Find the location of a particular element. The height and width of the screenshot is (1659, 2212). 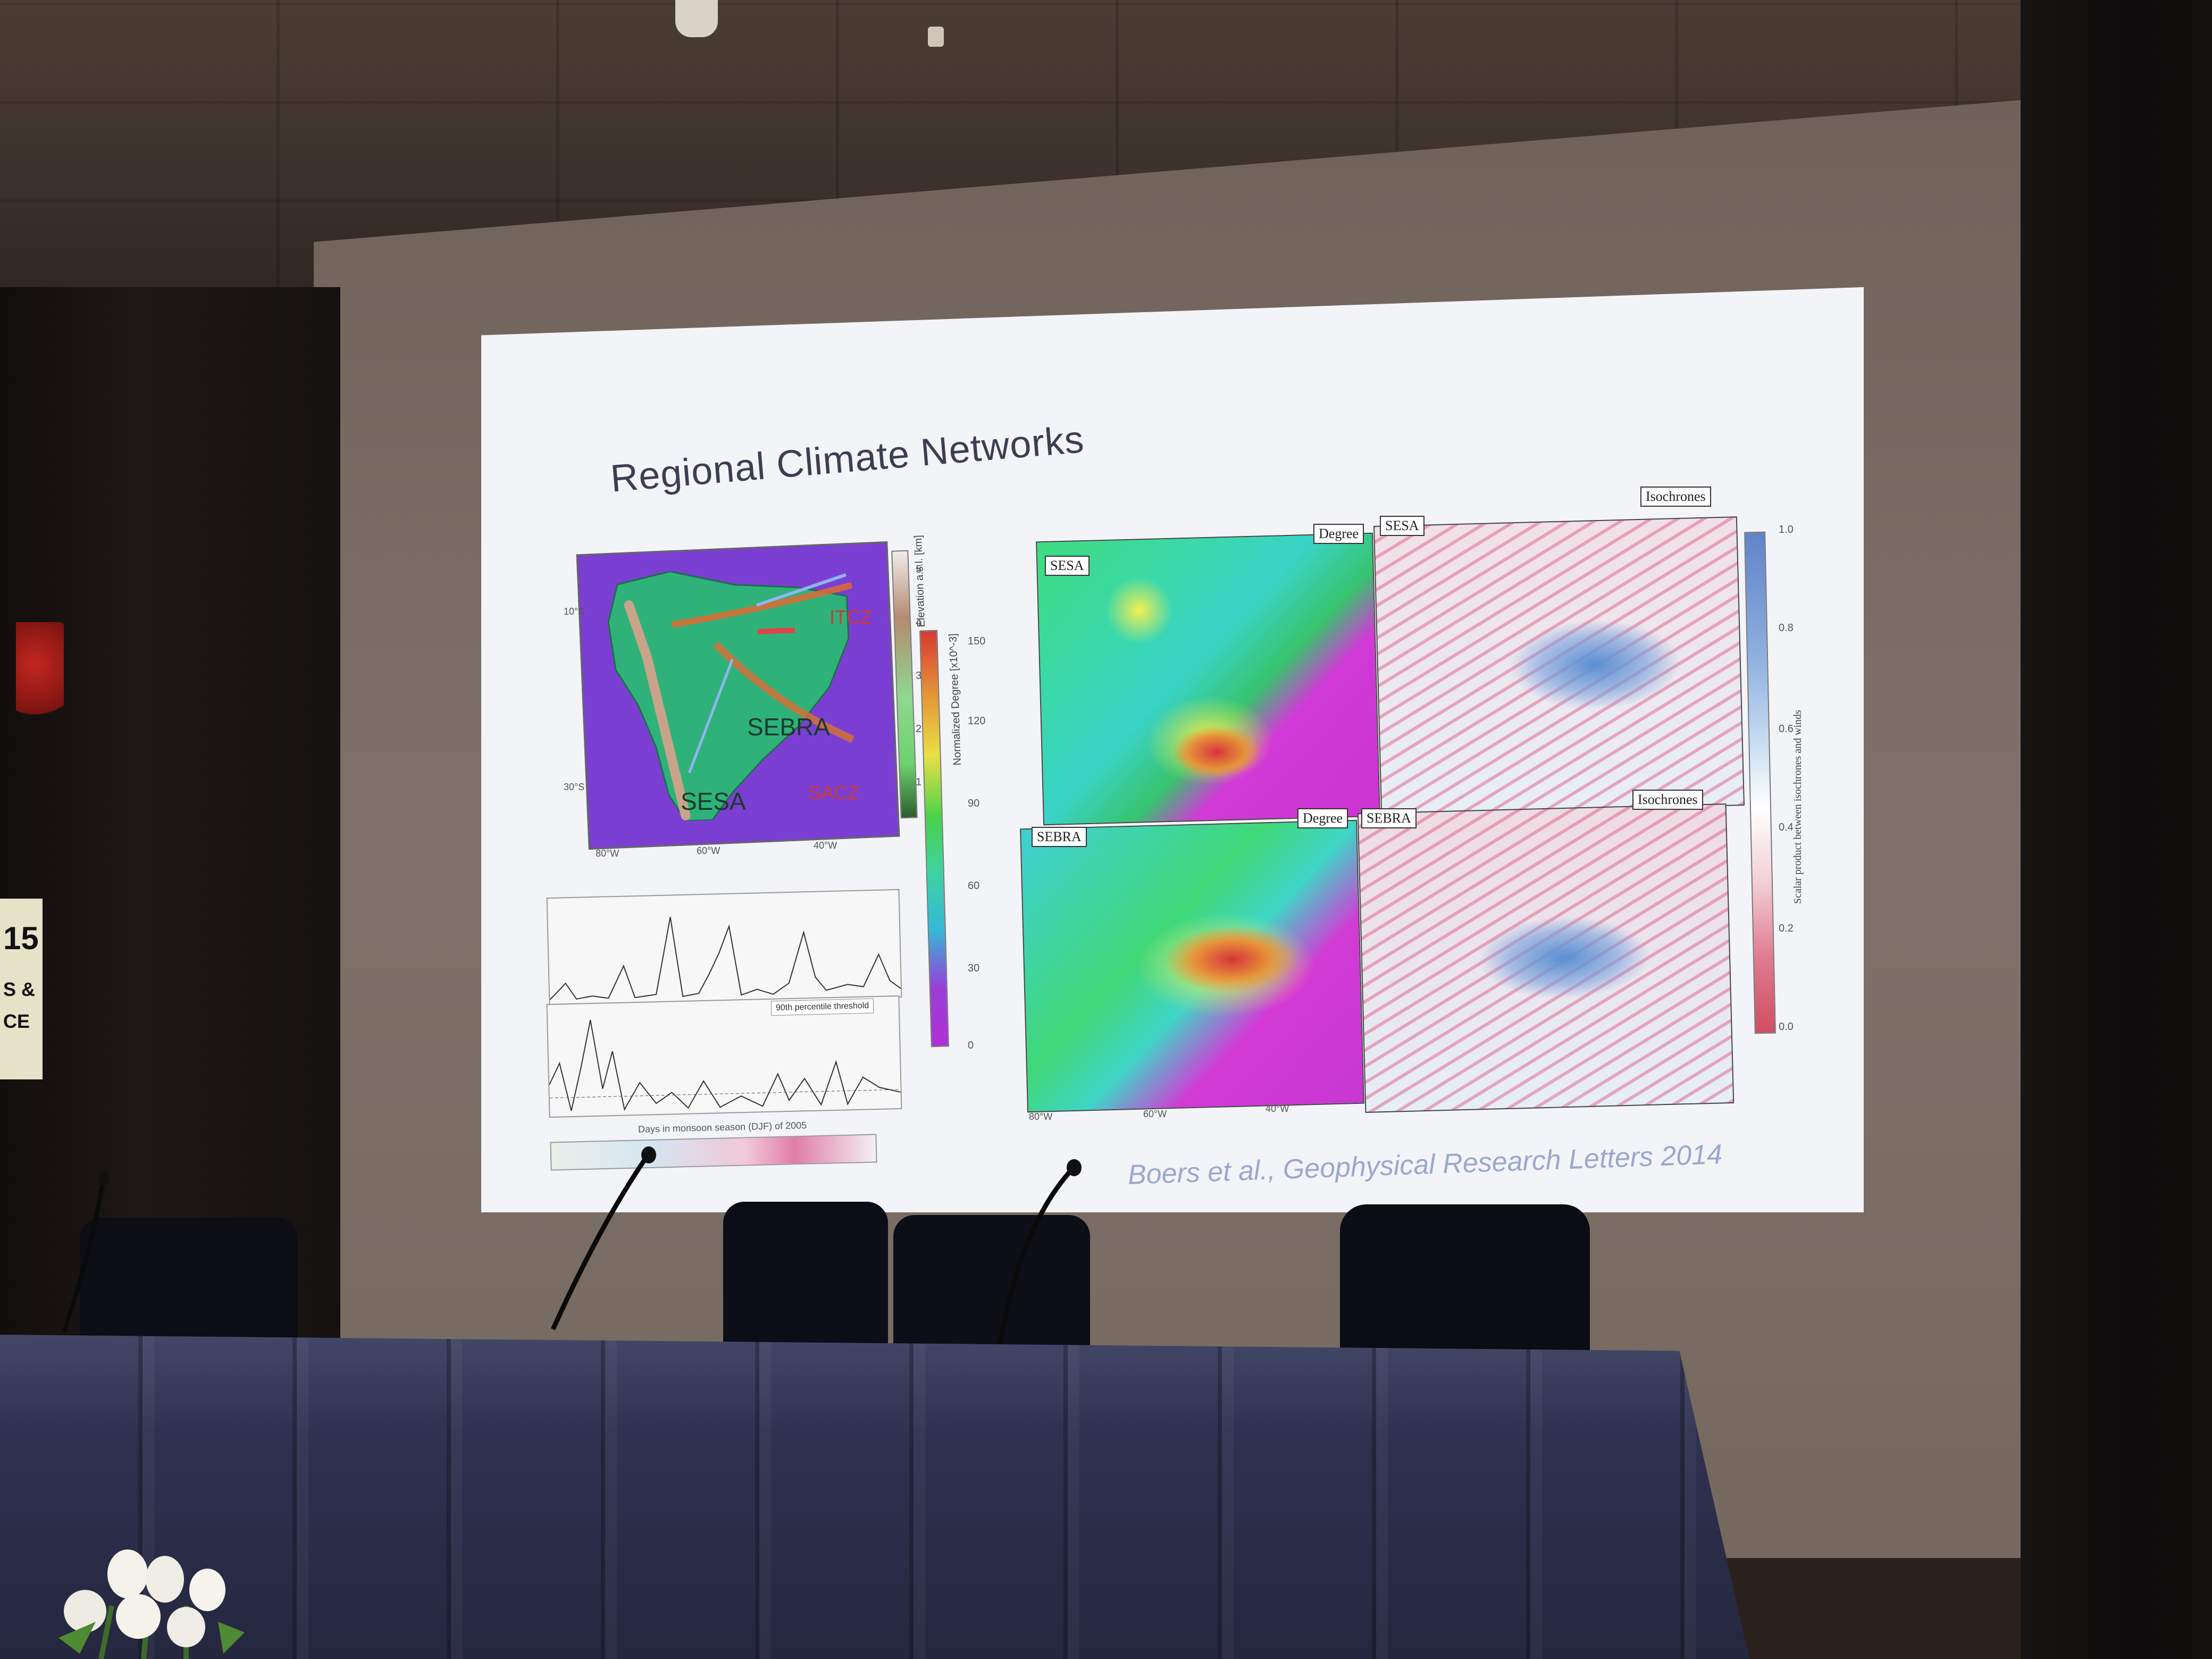

banner-text: S & is located at coordinates (19, 989).